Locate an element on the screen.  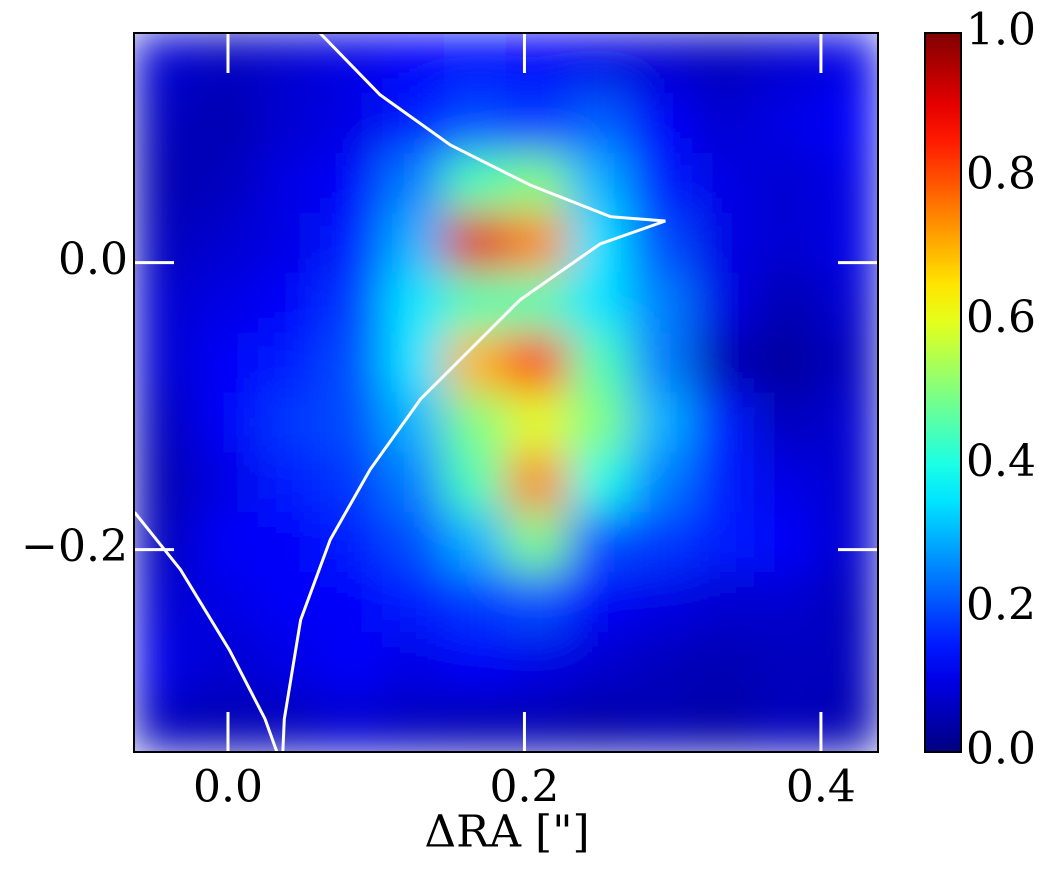
colorbar-tick-label: 0.0 is located at coordinates (1001, 749).